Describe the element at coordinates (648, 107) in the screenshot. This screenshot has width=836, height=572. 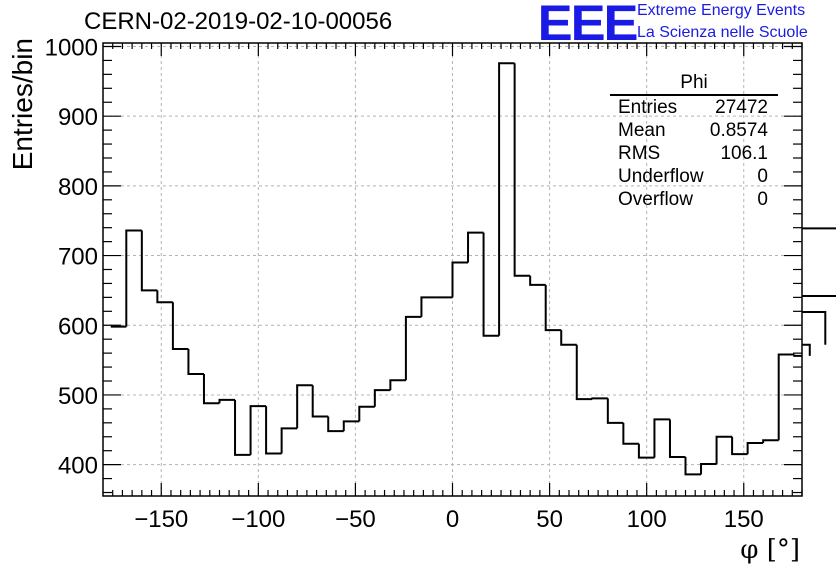
I see `stats-label: Entries` at that location.